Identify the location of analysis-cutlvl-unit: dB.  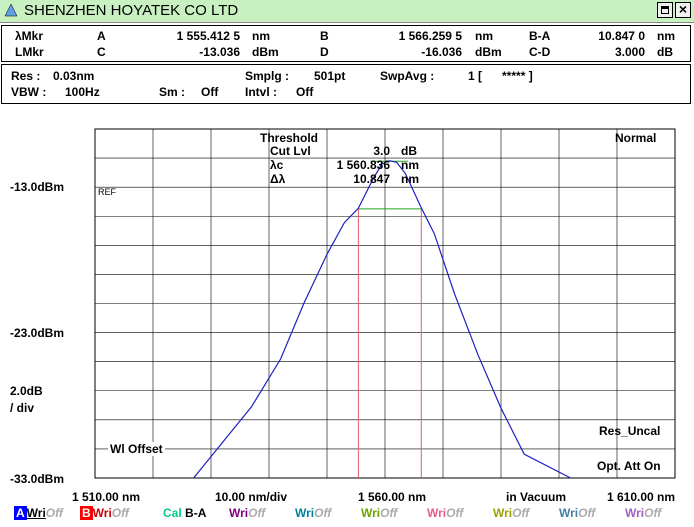
(409, 151).